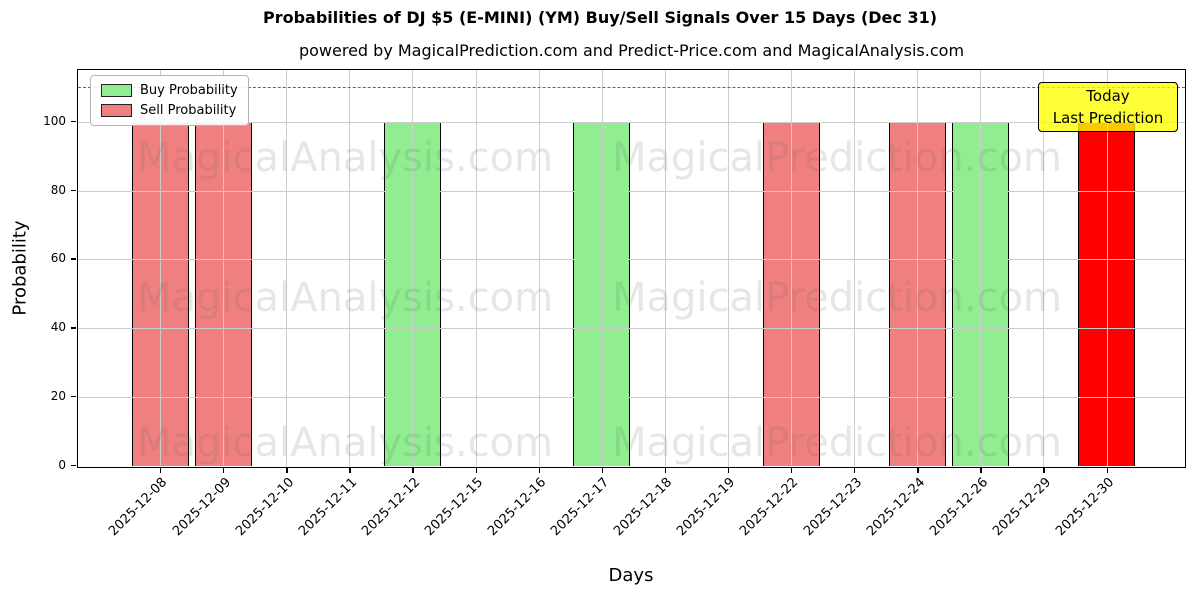 Image resolution: width=1200 pixels, height=600 pixels. I want to click on legend-item: Buy Probability, so click(169, 90).